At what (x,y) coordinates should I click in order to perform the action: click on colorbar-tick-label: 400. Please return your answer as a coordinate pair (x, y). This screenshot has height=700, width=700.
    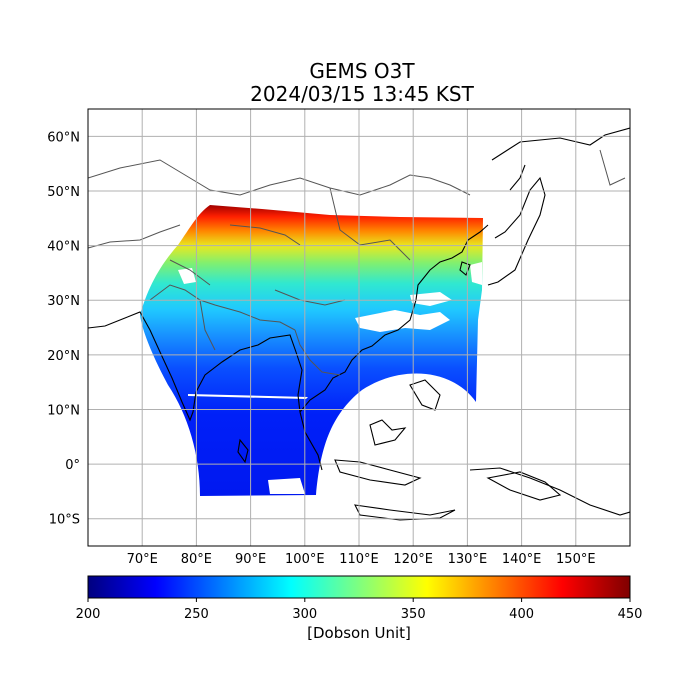
    Looking at the image, I should click on (521, 614).